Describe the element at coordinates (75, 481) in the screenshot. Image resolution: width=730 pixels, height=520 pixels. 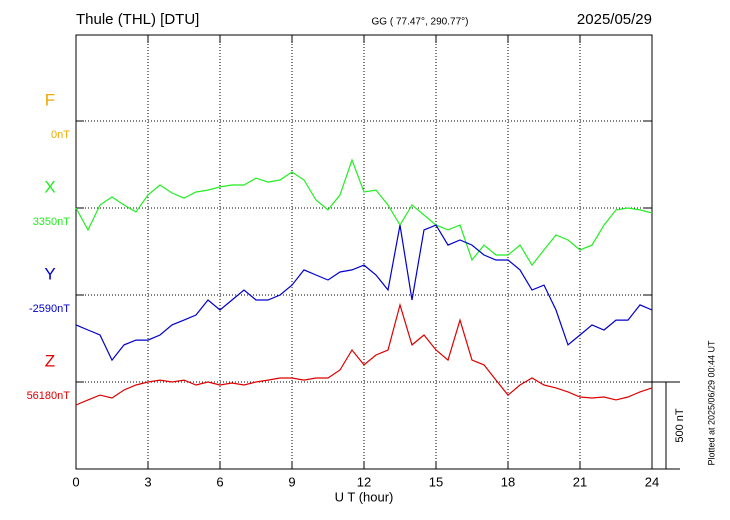
I see `x-tick-label: 0` at that location.